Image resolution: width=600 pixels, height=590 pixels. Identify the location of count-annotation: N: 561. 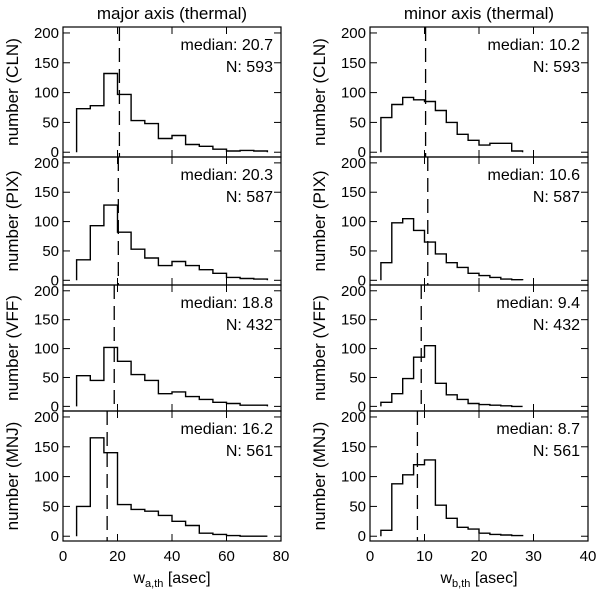
(556, 451).